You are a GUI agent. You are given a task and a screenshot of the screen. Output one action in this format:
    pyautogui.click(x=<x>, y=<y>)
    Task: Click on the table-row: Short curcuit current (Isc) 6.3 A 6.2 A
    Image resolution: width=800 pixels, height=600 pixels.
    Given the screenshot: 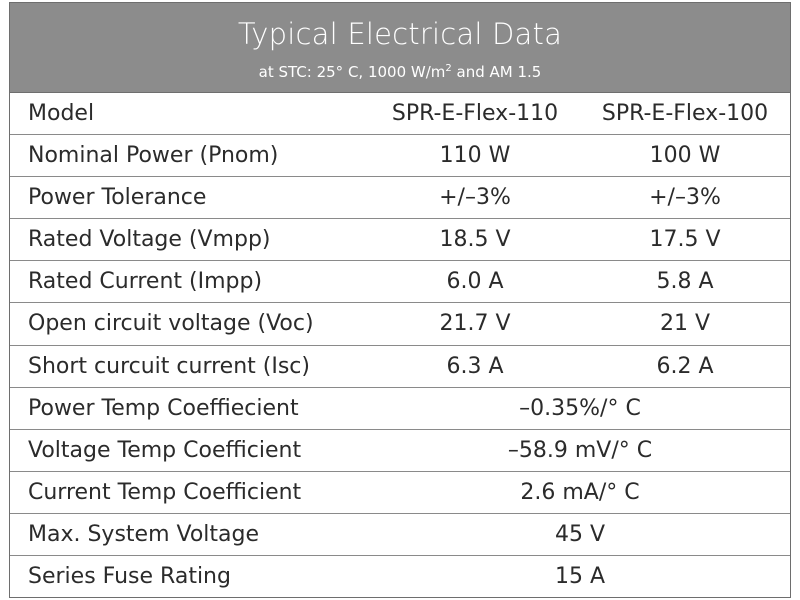 What is the action you would take?
    pyautogui.click(x=400, y=367)
    